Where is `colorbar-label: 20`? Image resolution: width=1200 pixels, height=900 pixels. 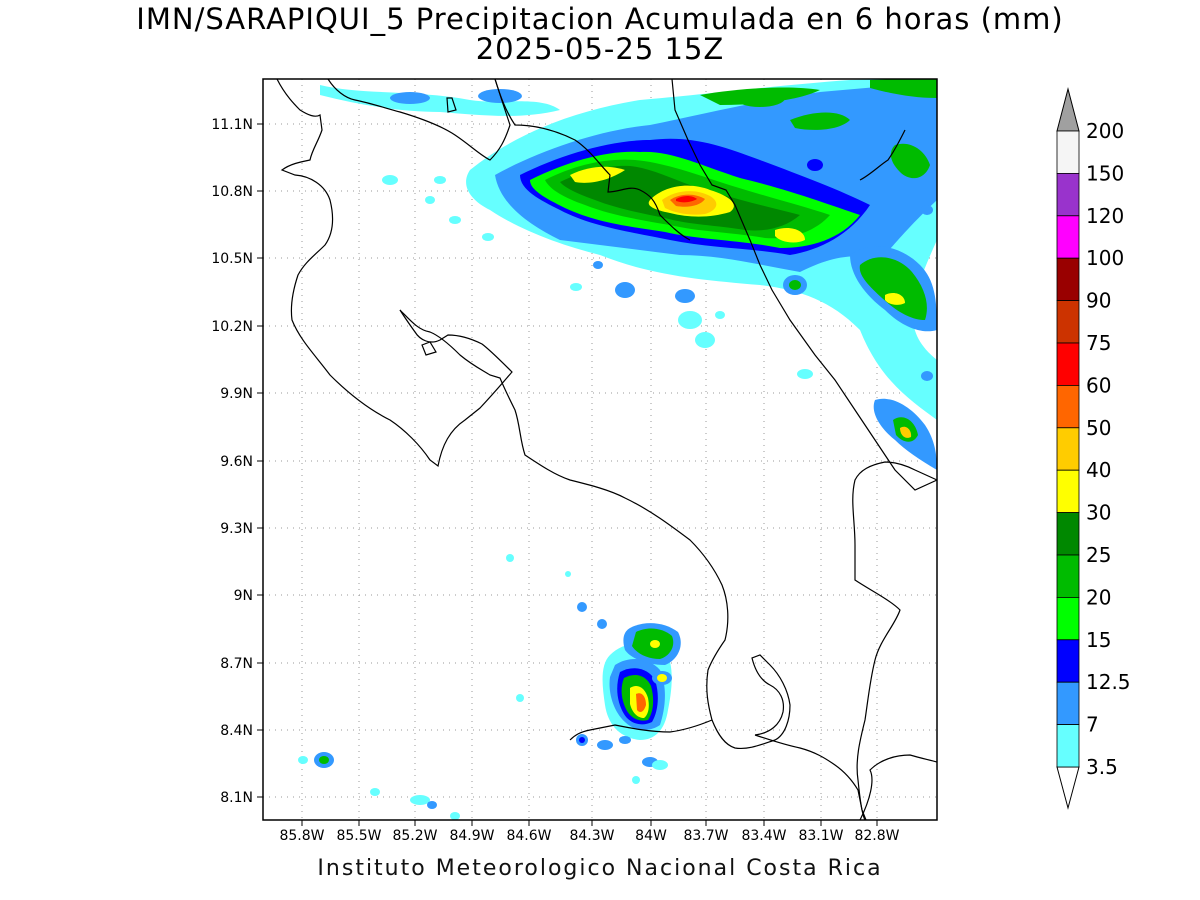
colorbar-label: 20 is located at coordinates (1098, 597).